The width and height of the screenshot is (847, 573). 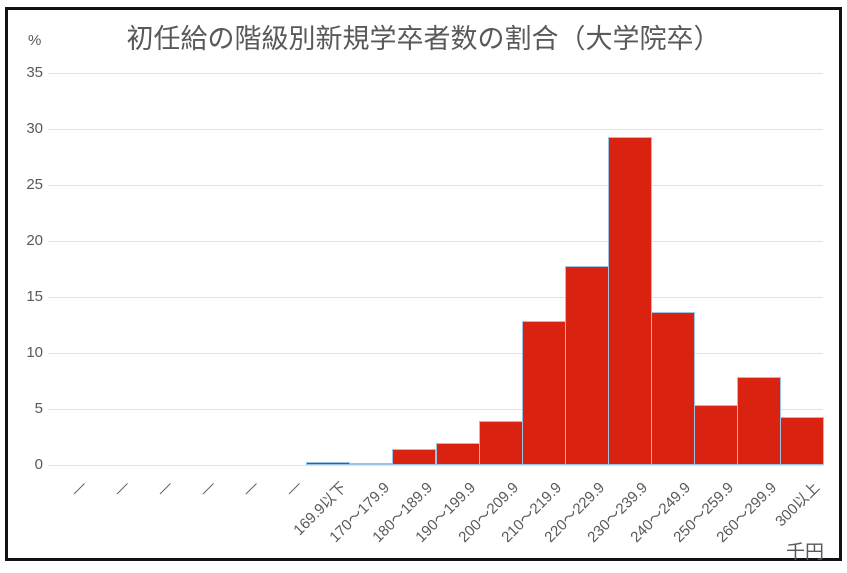 I want to click on bar-169.9以下, so click(x=328, y=463).